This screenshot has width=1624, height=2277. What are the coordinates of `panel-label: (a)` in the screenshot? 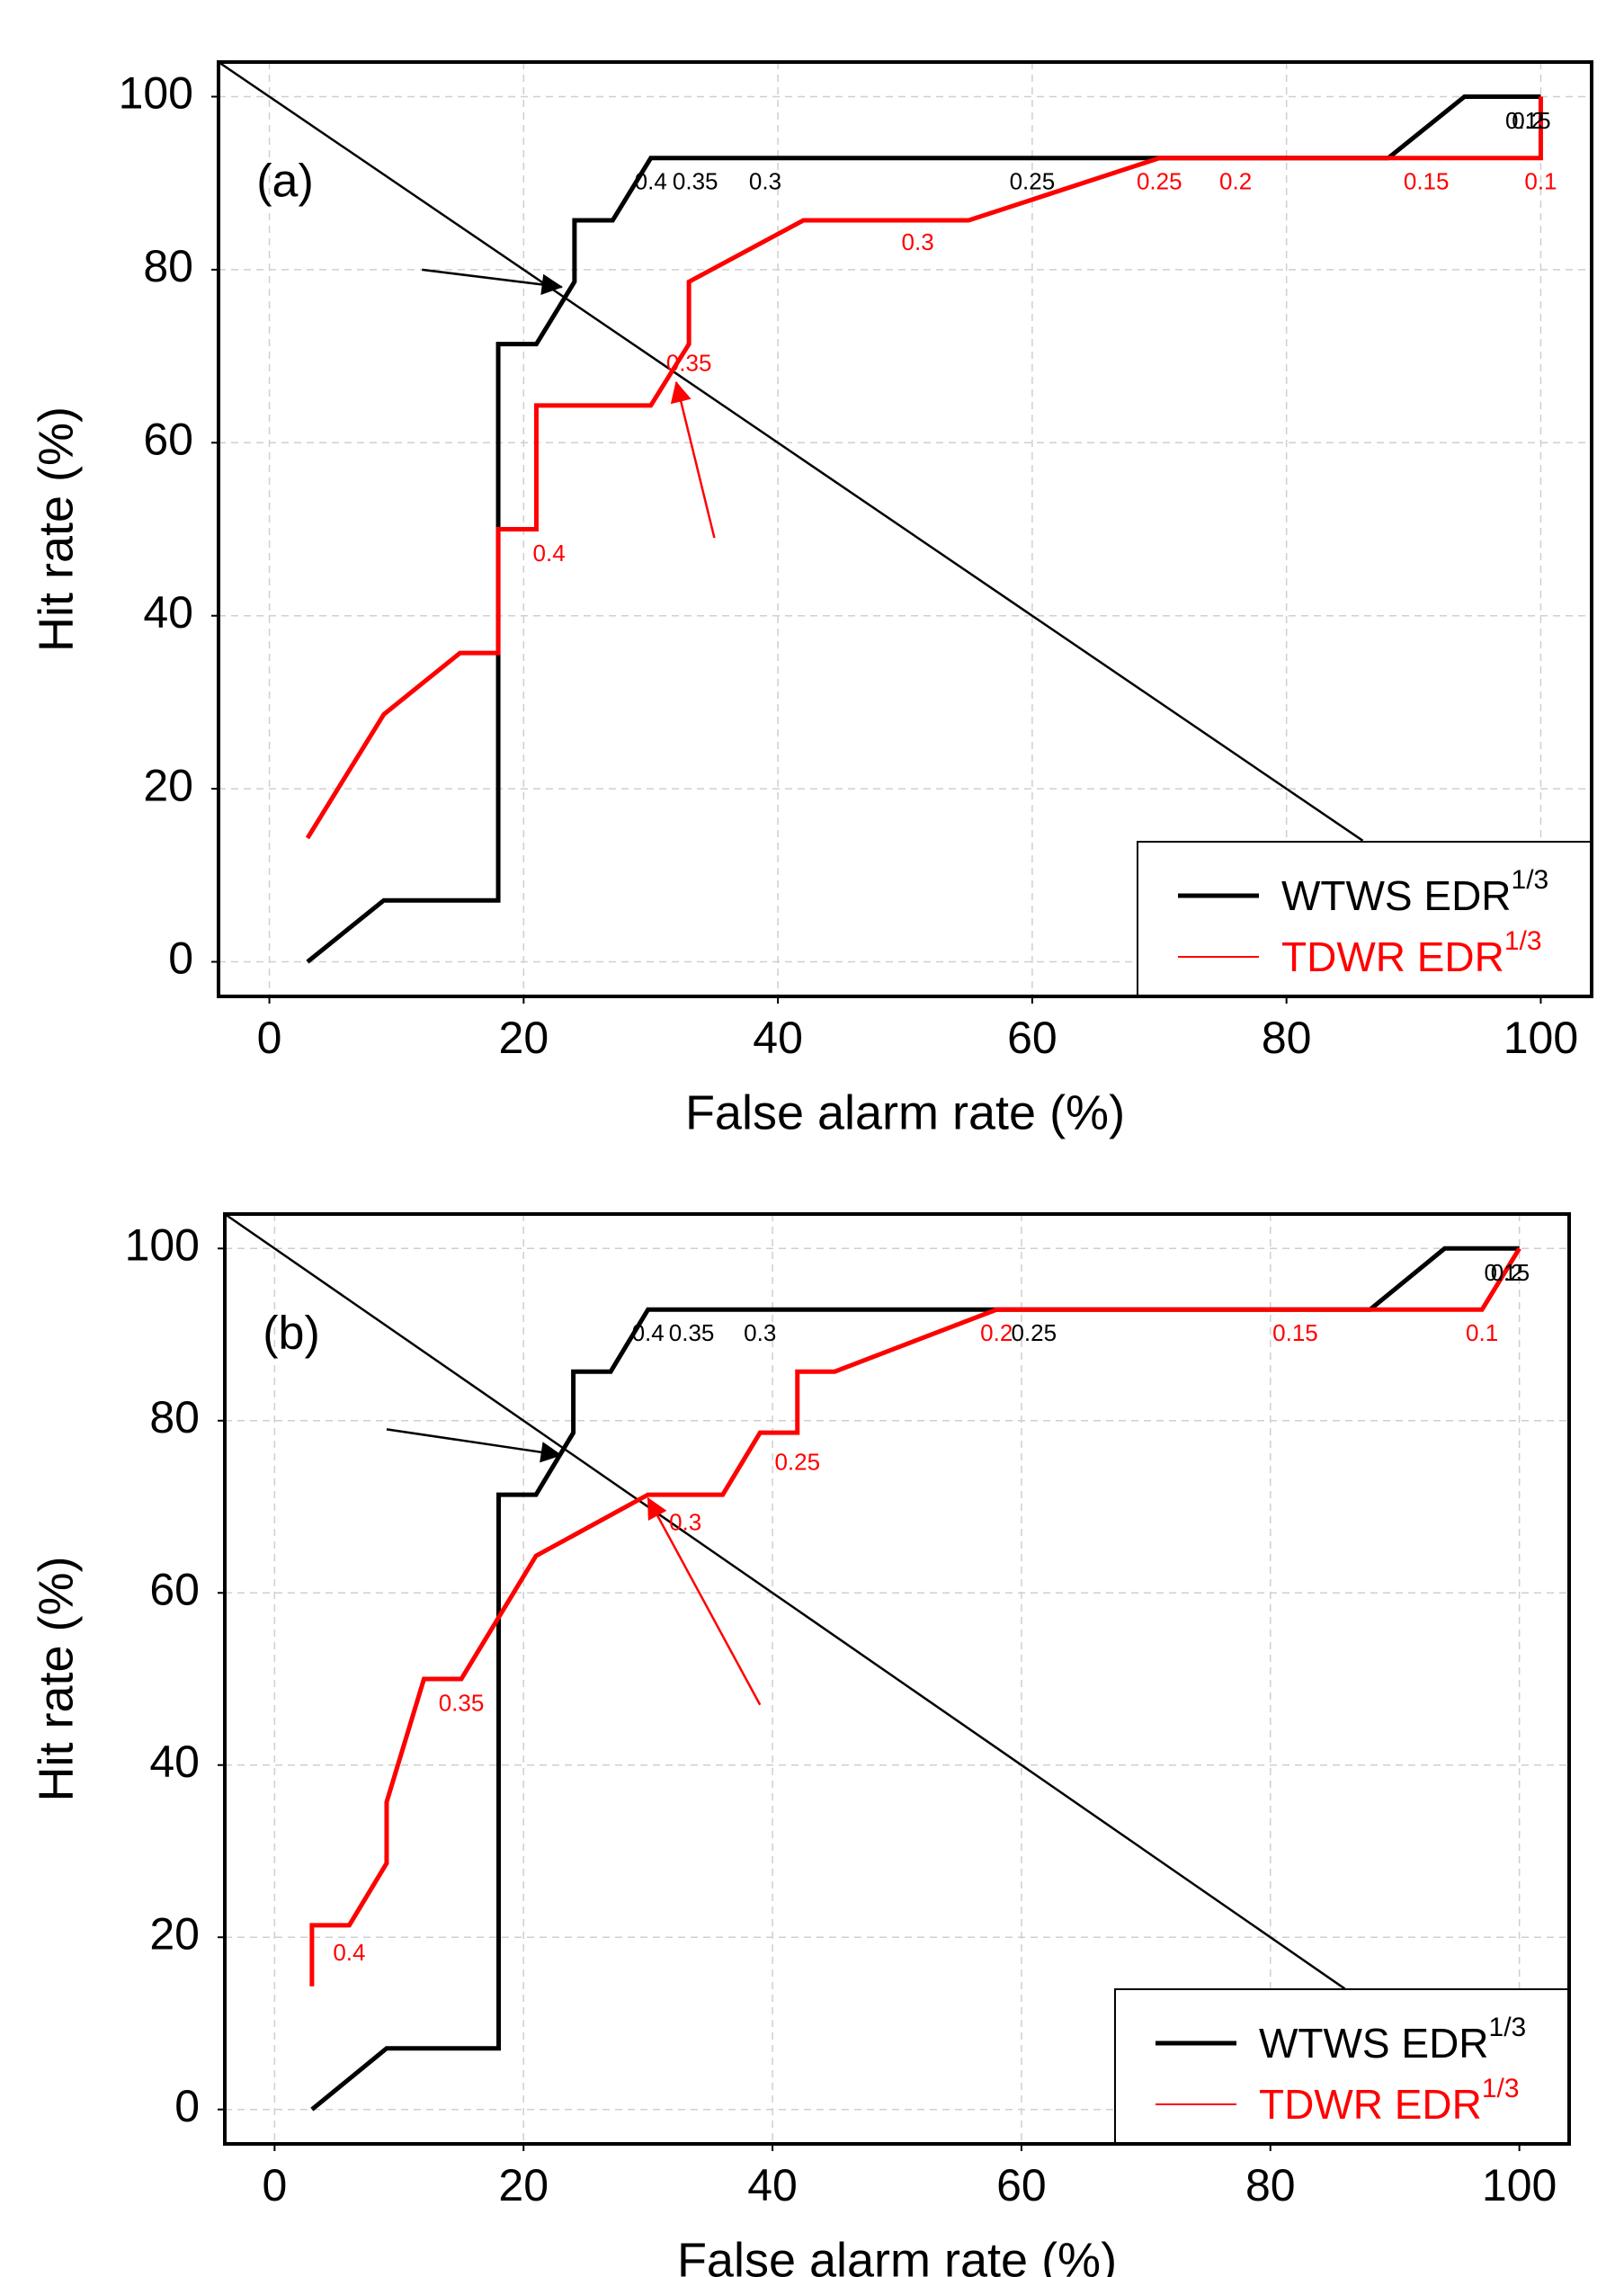 It's located at (285, 182).